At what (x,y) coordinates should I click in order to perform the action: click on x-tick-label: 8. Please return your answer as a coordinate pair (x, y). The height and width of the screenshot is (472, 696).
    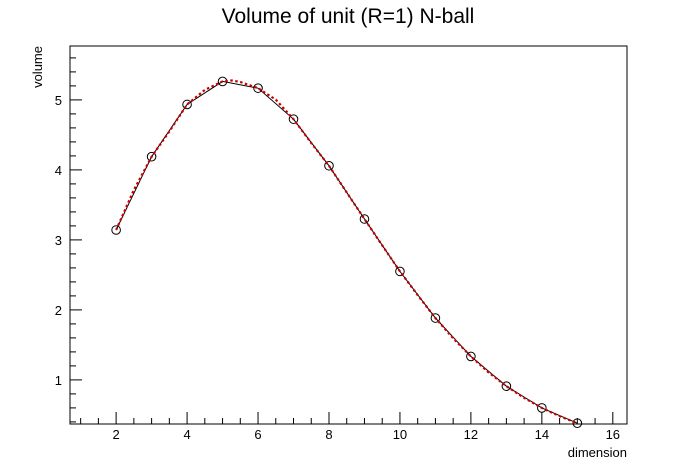
    Looking at the image, I should click on (328, 434).